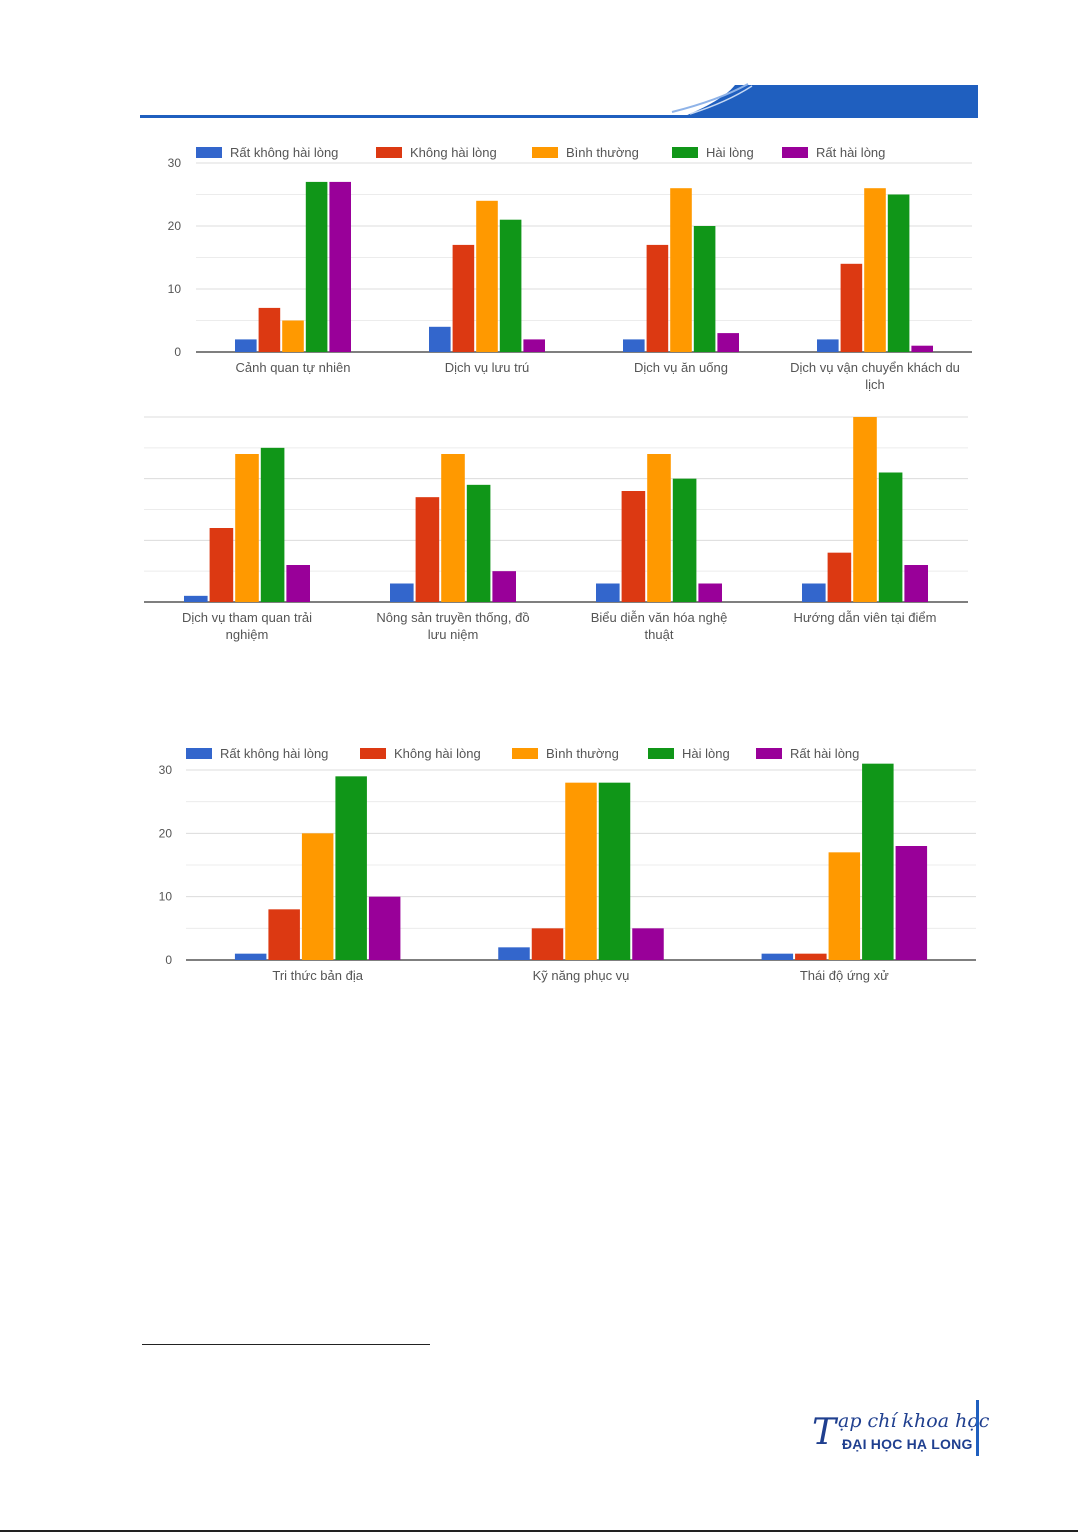 This screenshot has height=1532, width=1078. Describe the element at coordinates (284, 152) in the screenshot. I see `chart-top-legend-label-0: Rất không hài lòng` at that location.